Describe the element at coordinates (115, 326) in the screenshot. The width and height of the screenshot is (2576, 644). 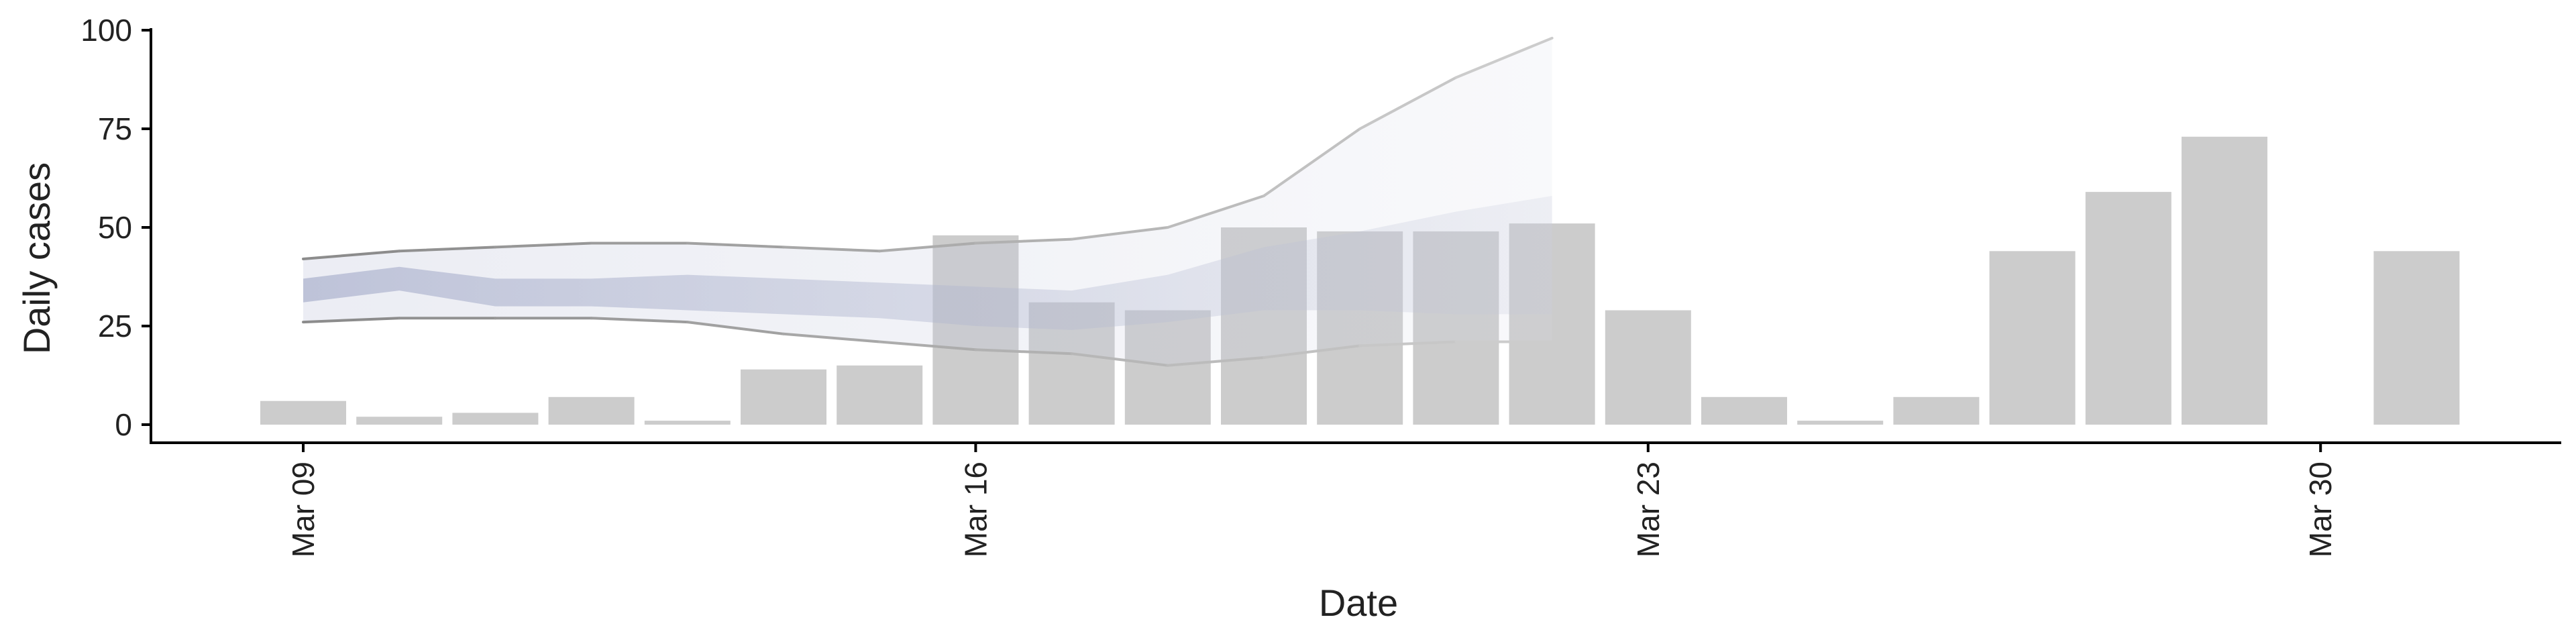
I see `y-tick-label: 25` at that location.